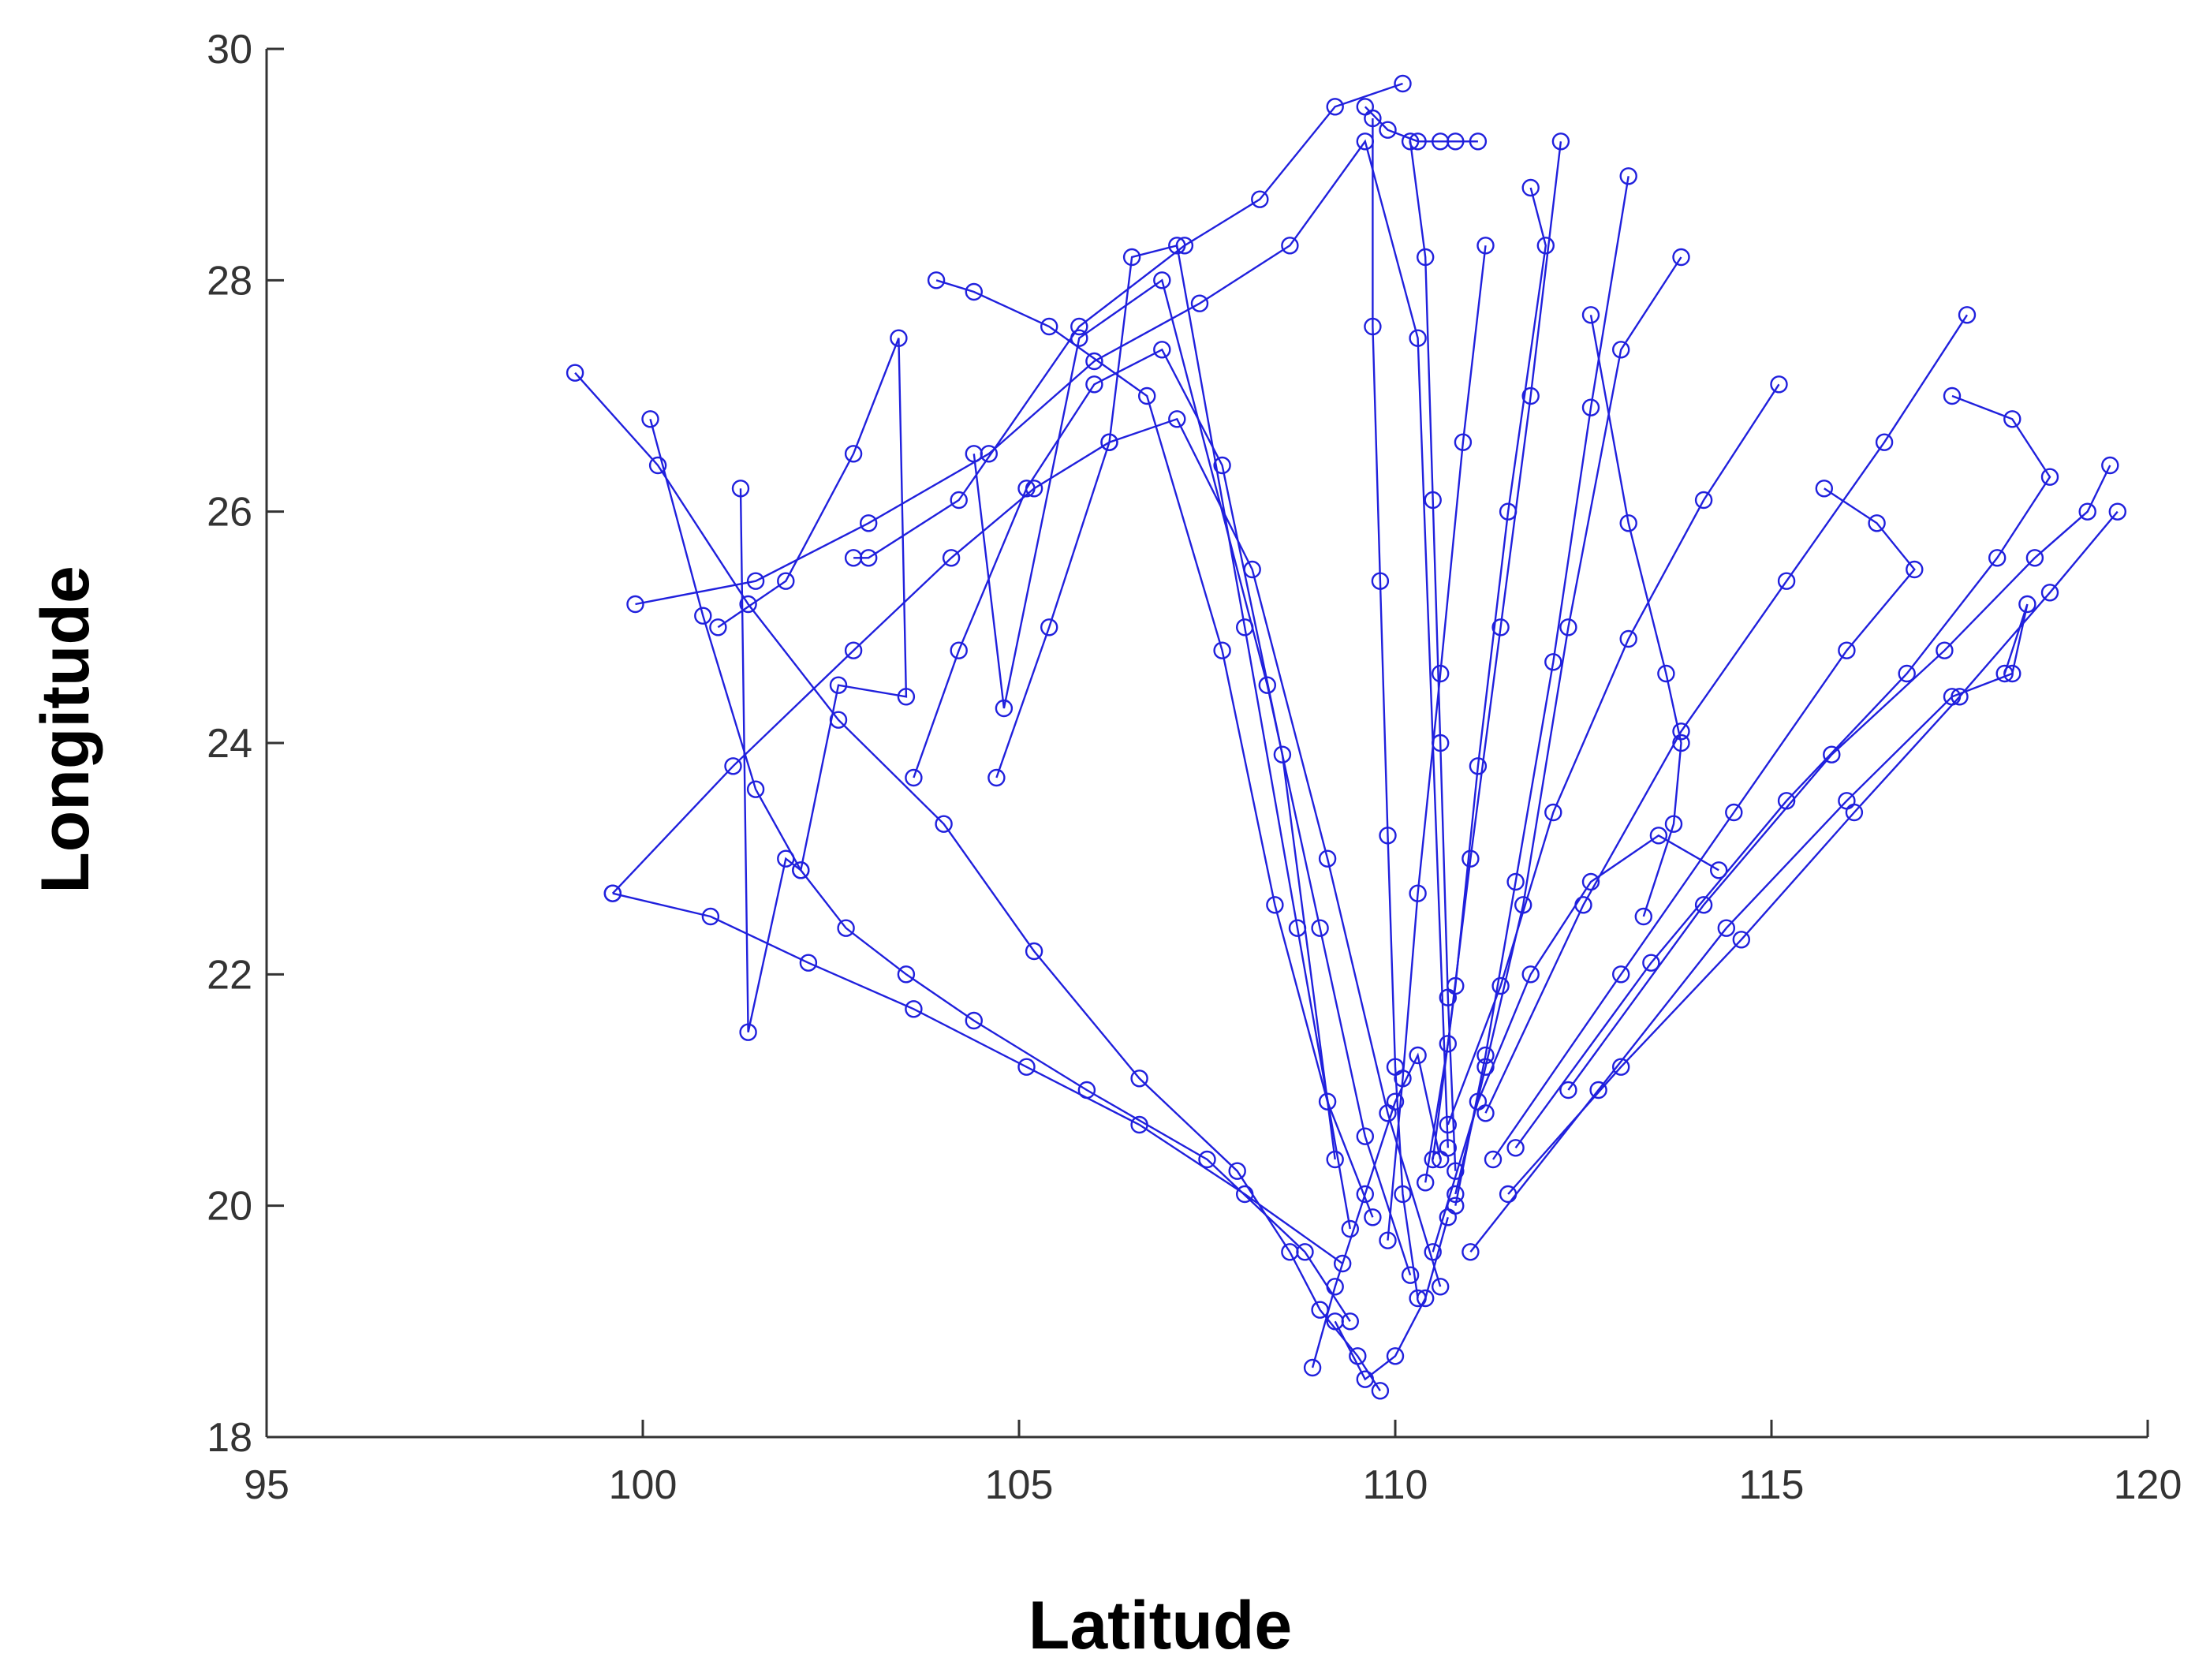 The image size is (2210, 1680). I want to click on x-ticks: 95 100 105 110 115 120, so click(1213, 1464).